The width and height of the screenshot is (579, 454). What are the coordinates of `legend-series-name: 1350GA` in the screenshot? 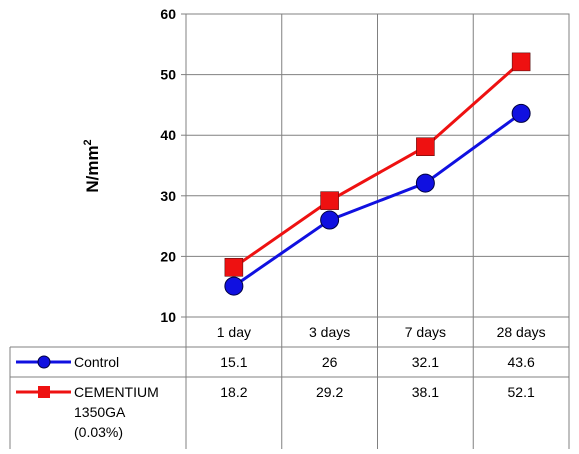 It's located at (100, 412).